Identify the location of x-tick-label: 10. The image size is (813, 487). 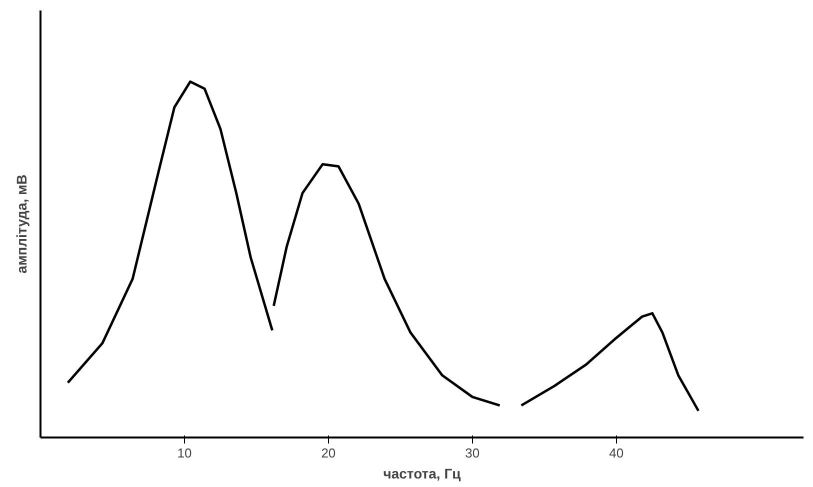
(184, 453).